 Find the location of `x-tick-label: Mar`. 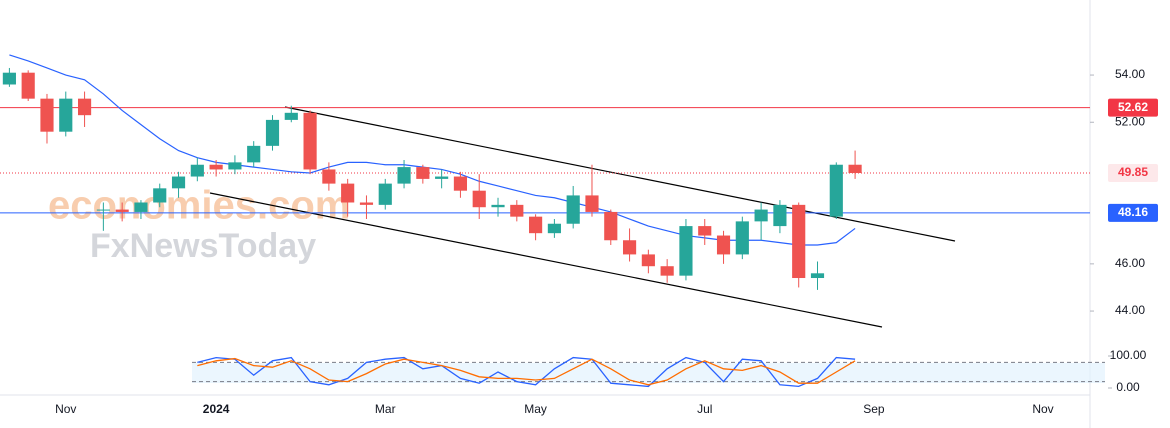

x-tick-label: Mar is located at coordinates (385, 409).